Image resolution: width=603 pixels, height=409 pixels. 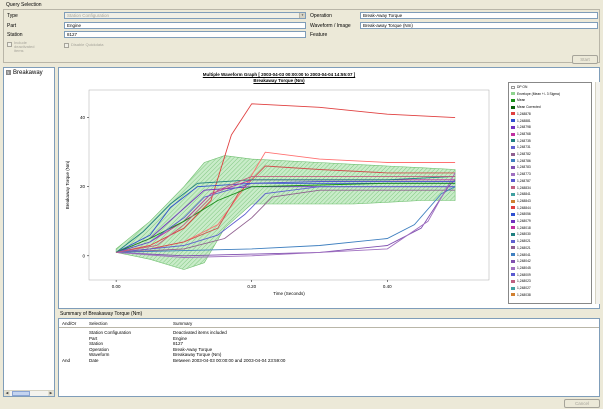 I want to click on legend-label: 1,248018, so click(x=524, y=227).